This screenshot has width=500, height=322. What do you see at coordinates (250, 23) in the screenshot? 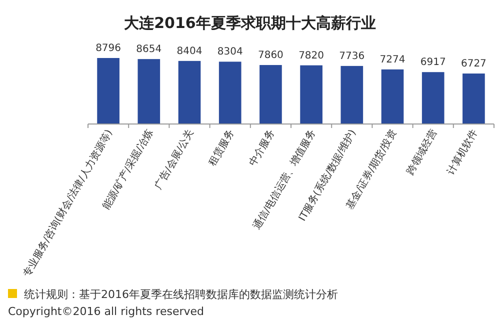
I see `chart-title: 大连2016年夏季求职期十大高薪行业` at bounding box center [250, 23].